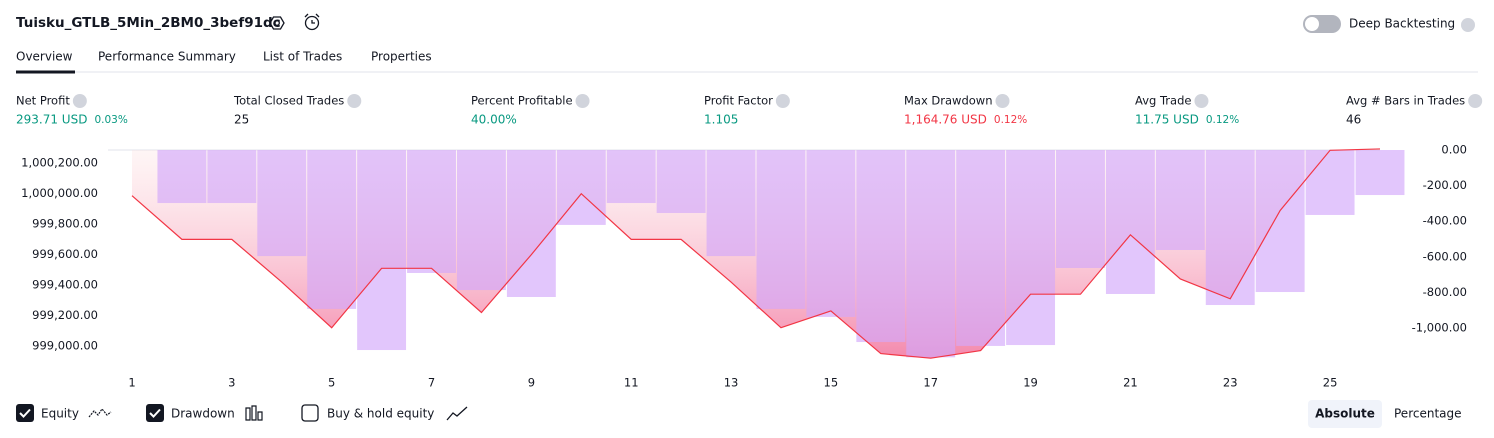 This screenshot has height=438, width=1494. Describe the element at coordinates (380, 414) in the screenshot. I see `legend-label: Buy & hold equity` at that location.